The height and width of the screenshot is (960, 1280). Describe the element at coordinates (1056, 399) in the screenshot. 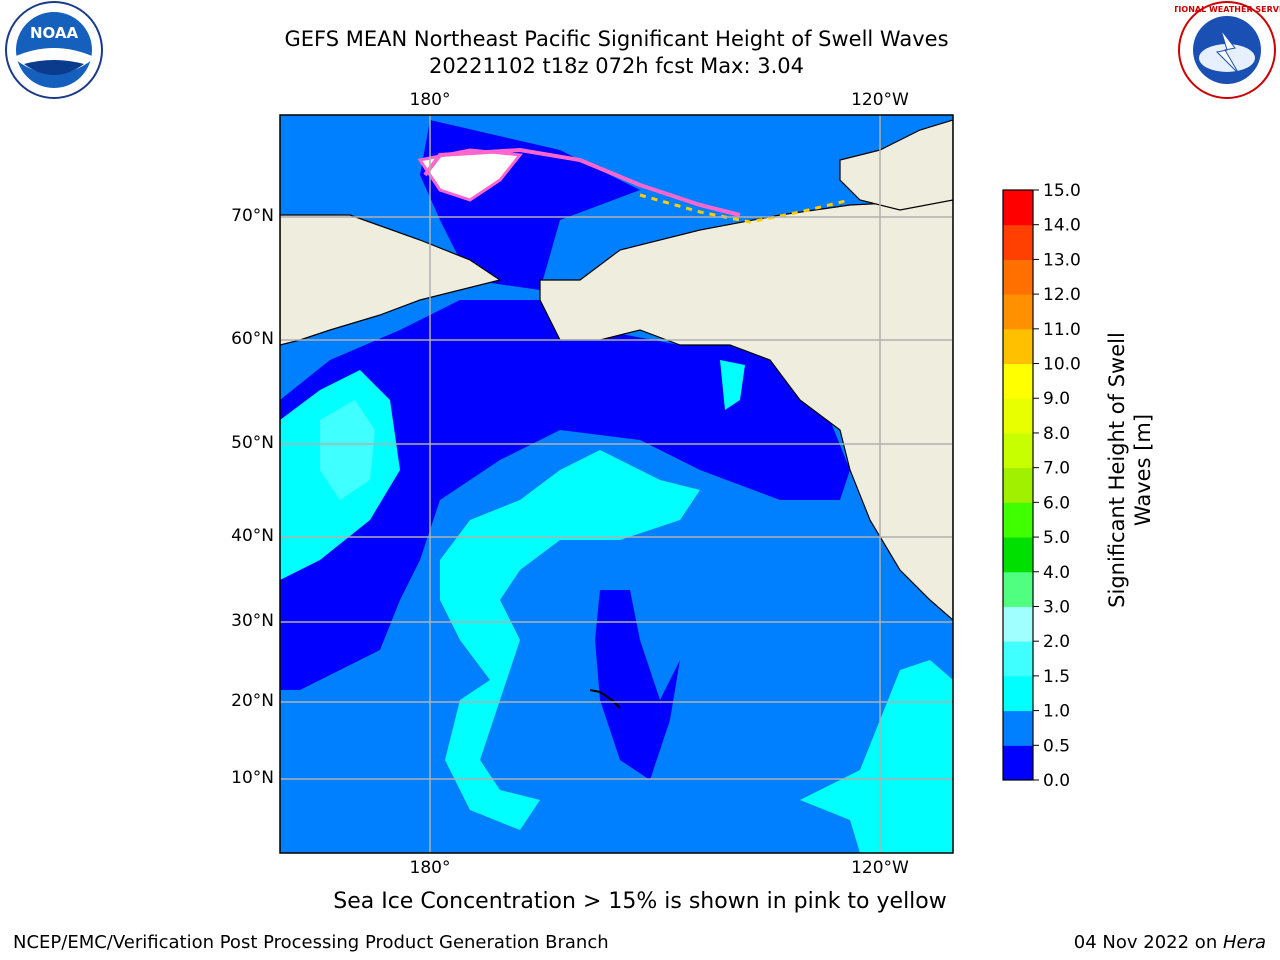

I see `colorbar-tick-label: 9.0` at that location.